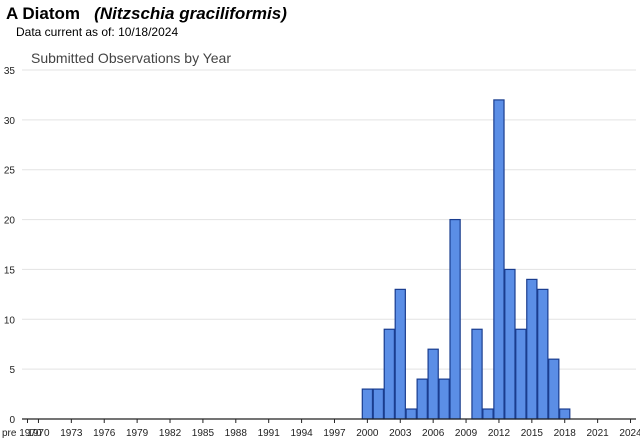 The image size is (640, 442). I want to click on bar-2010, so click(477, 374).